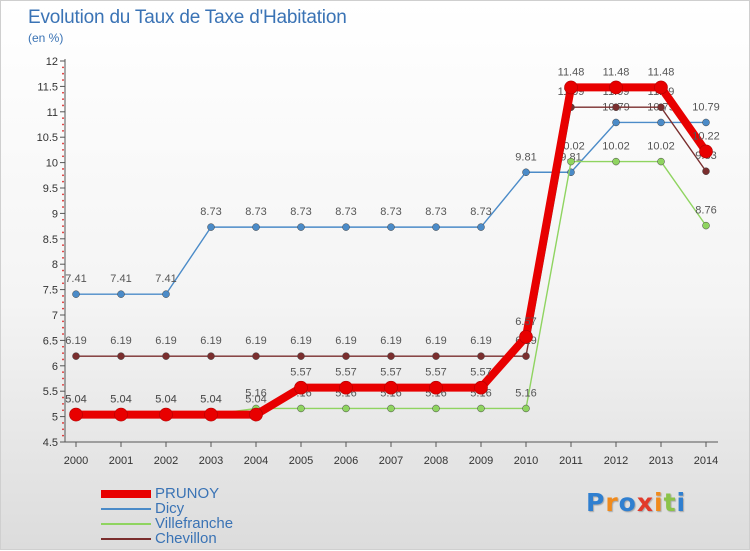  Describe the element at coordinates (166, 461) in the screenshot. I see `x-tick-label: 2002` at that location.